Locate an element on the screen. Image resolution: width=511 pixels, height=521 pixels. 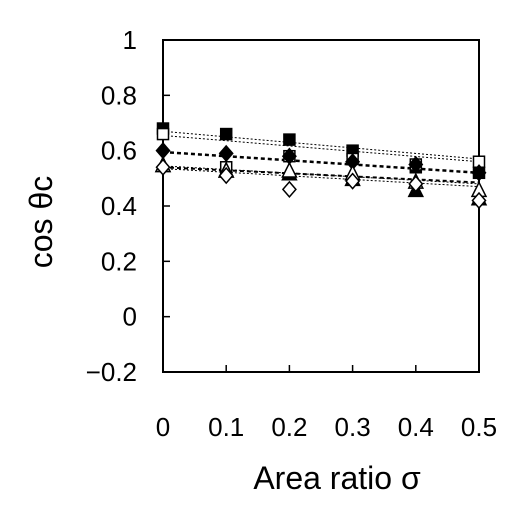
data-markers is located at coordinates (321, 166).